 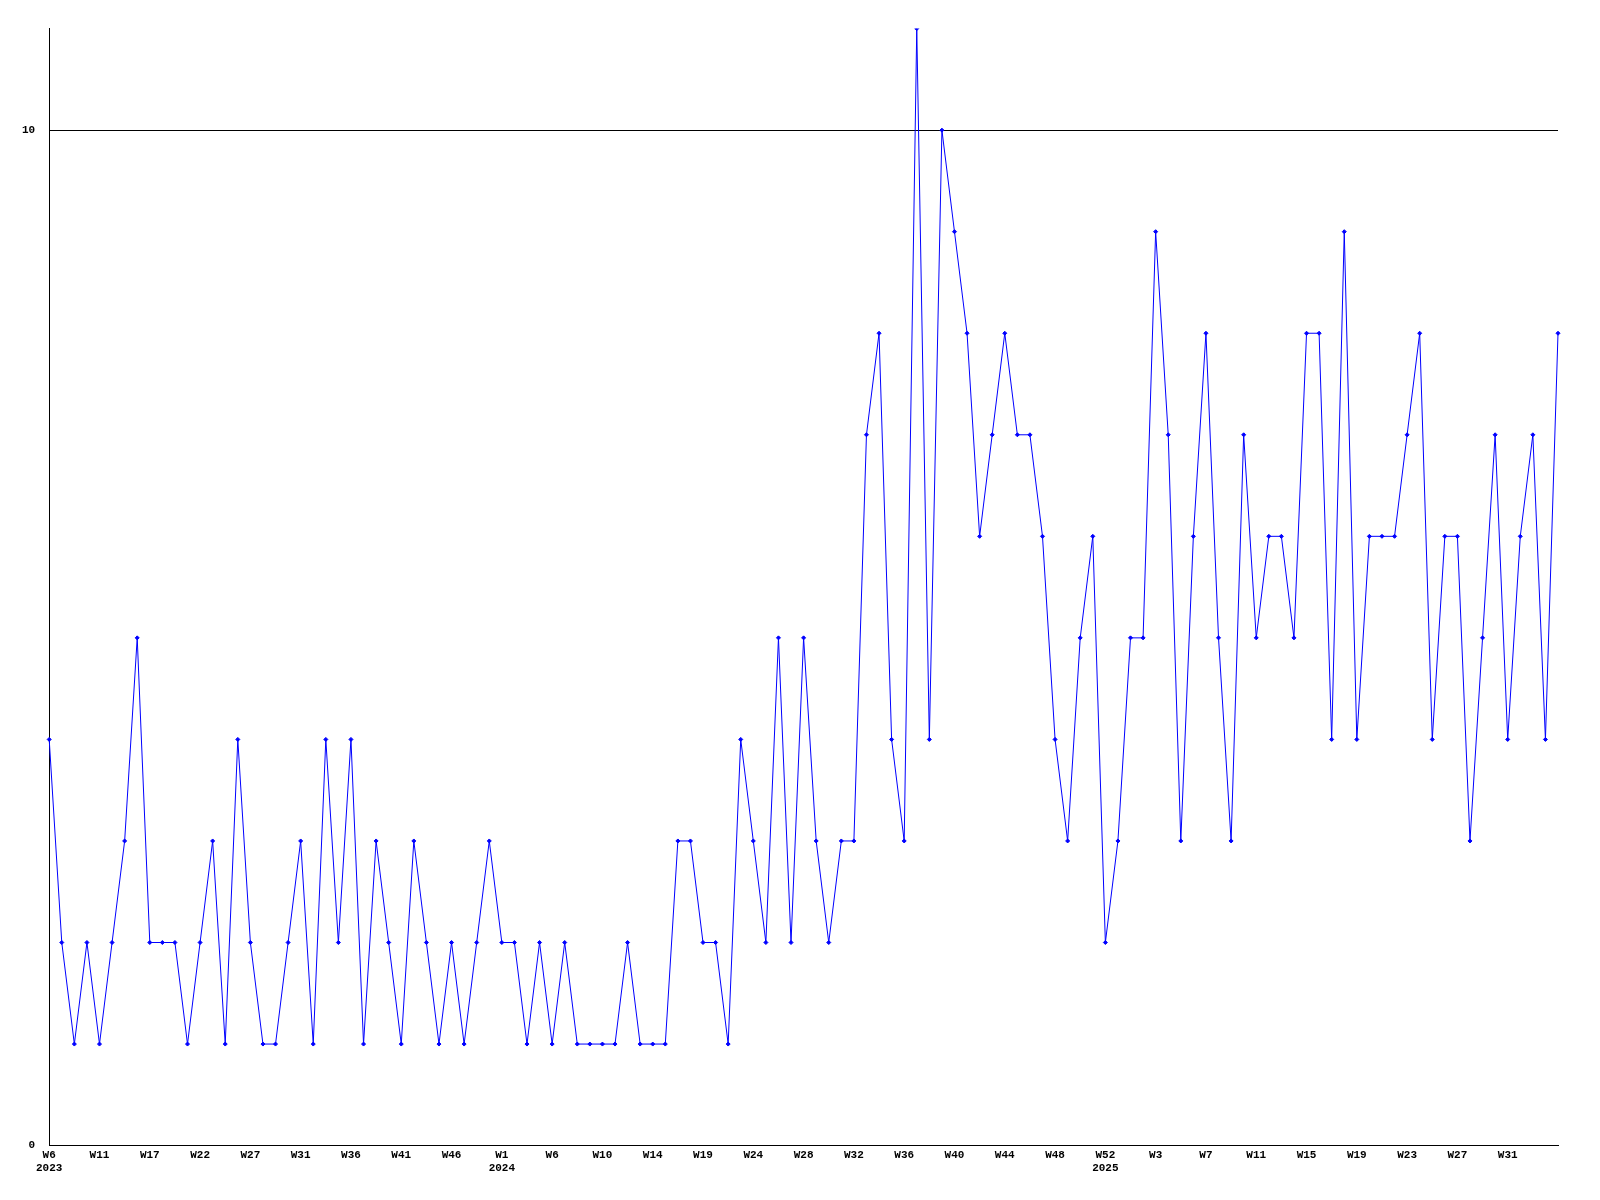 What do you see at coordinates (1055, 1154) in the screenshot?
I see `x-tick-label: W48` at bounding box center [1055, 1154].